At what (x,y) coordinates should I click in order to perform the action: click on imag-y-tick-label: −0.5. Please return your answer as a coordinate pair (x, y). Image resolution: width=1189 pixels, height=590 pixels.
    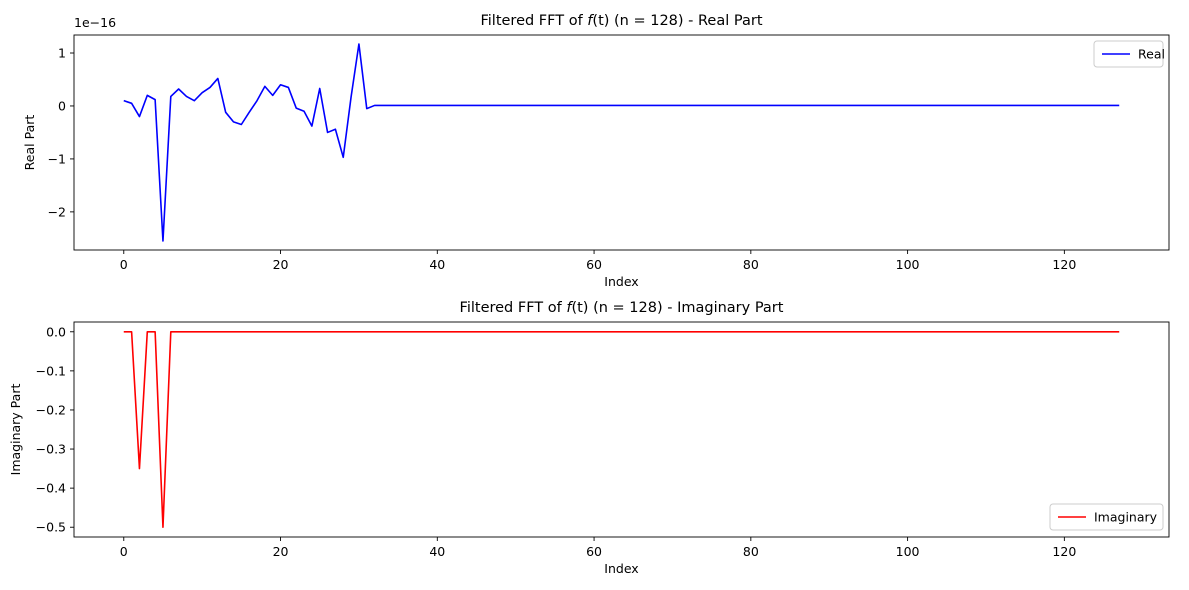
    Looking at the image, I should click on (51, 527).